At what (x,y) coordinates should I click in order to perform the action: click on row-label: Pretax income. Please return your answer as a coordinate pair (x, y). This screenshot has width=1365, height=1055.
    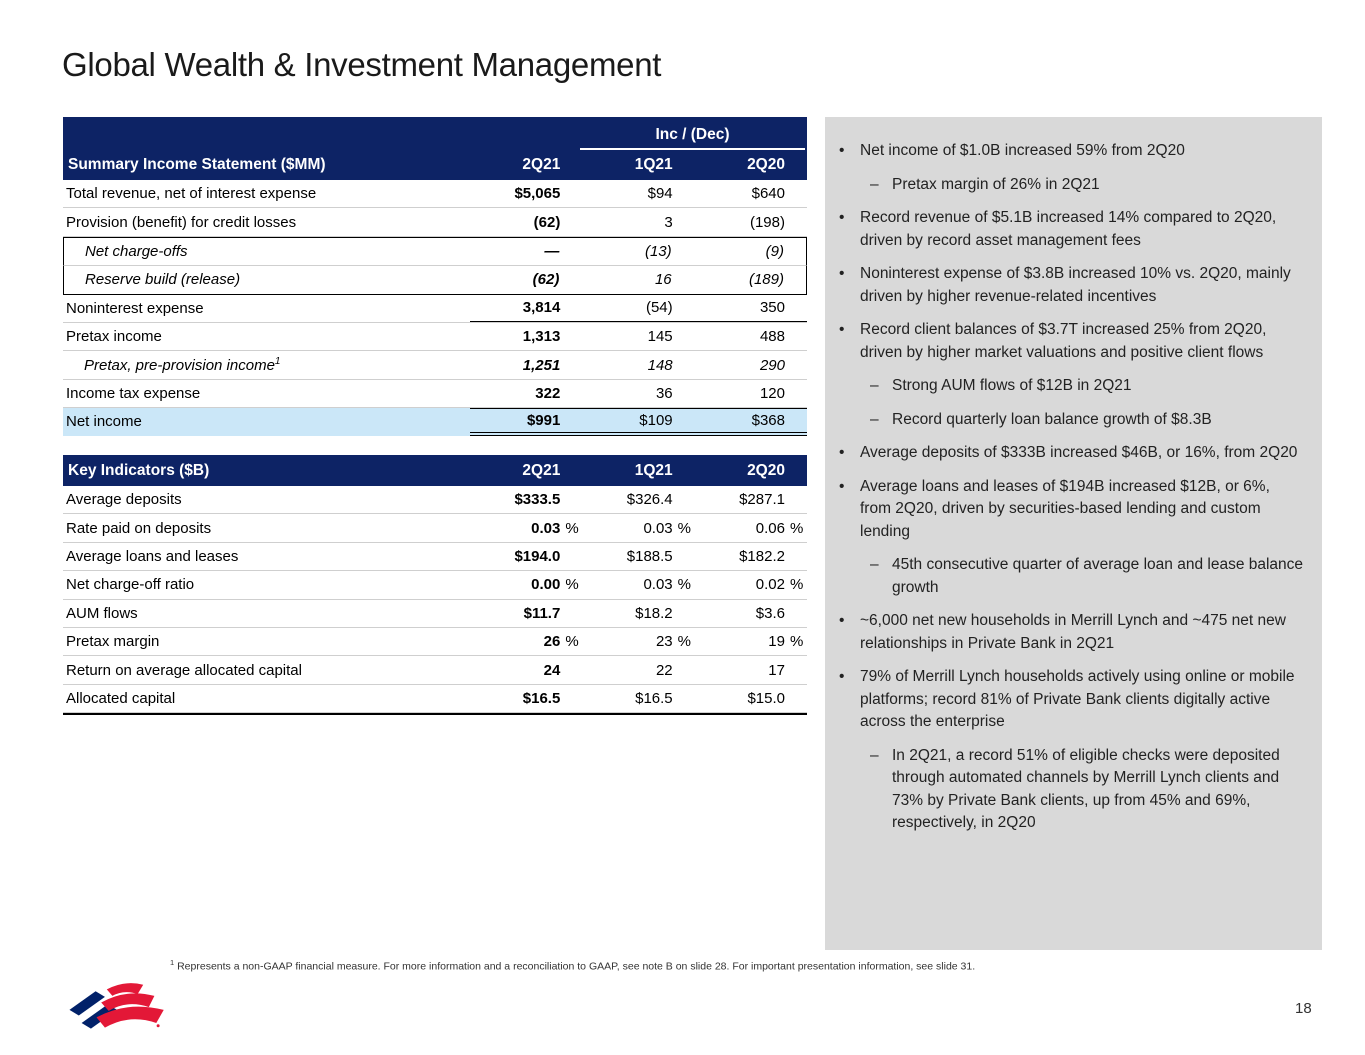
    Looking at the image, I should click on (114, 337).